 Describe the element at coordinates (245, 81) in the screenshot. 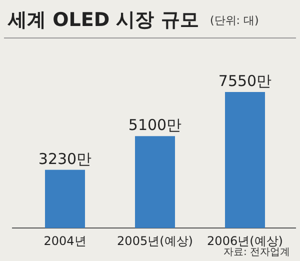

I see `data-label: 7550만` at that location.